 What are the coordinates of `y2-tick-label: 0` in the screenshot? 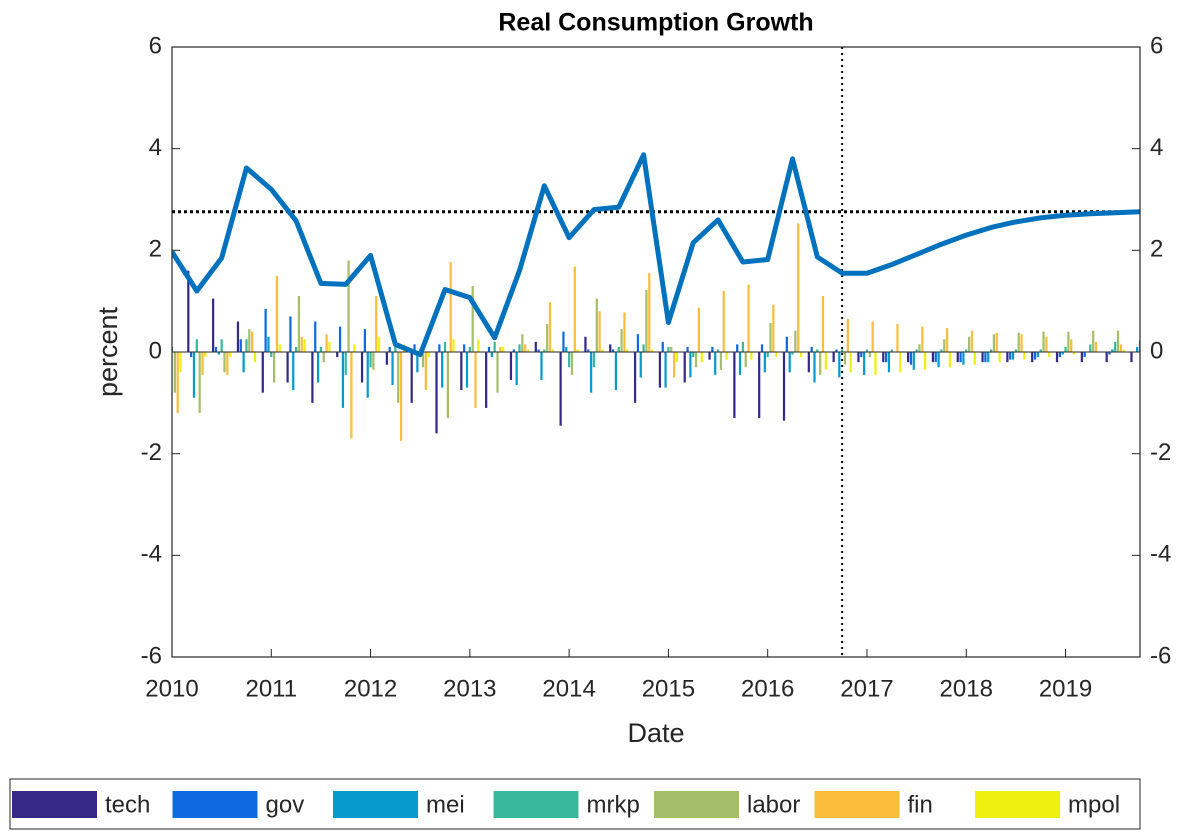 It's located at (1156, 350).